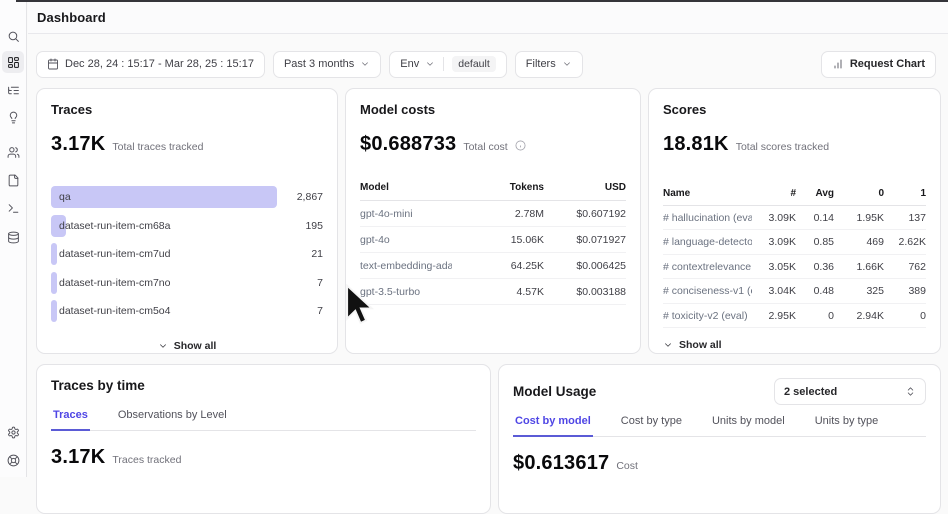 The height and width of the screenshot is (514, 948). I want to click on traces-tracked-metric: 3.17K, so click(78, 457).